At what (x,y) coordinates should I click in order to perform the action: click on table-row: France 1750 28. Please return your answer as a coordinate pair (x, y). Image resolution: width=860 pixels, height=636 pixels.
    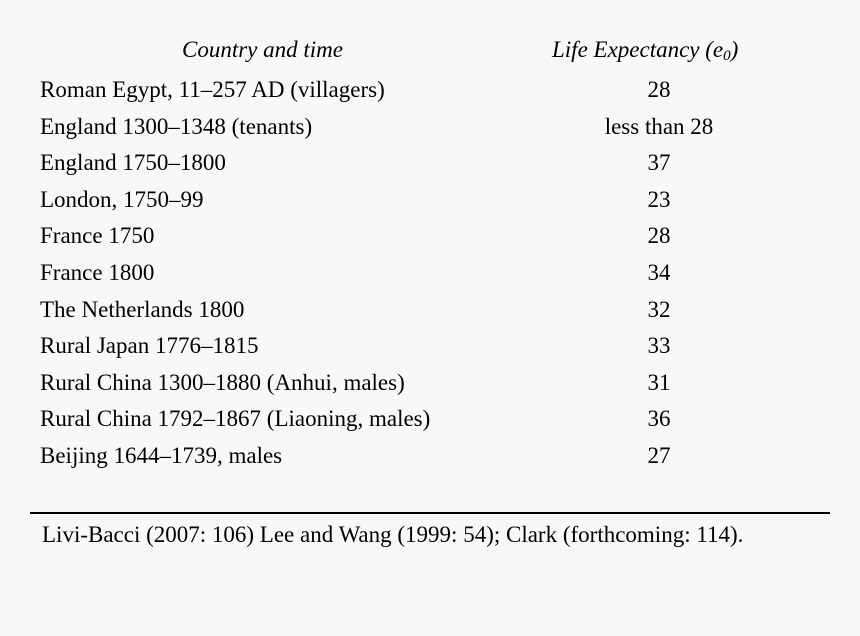
    Looking at the image, I should click on (435, 235).